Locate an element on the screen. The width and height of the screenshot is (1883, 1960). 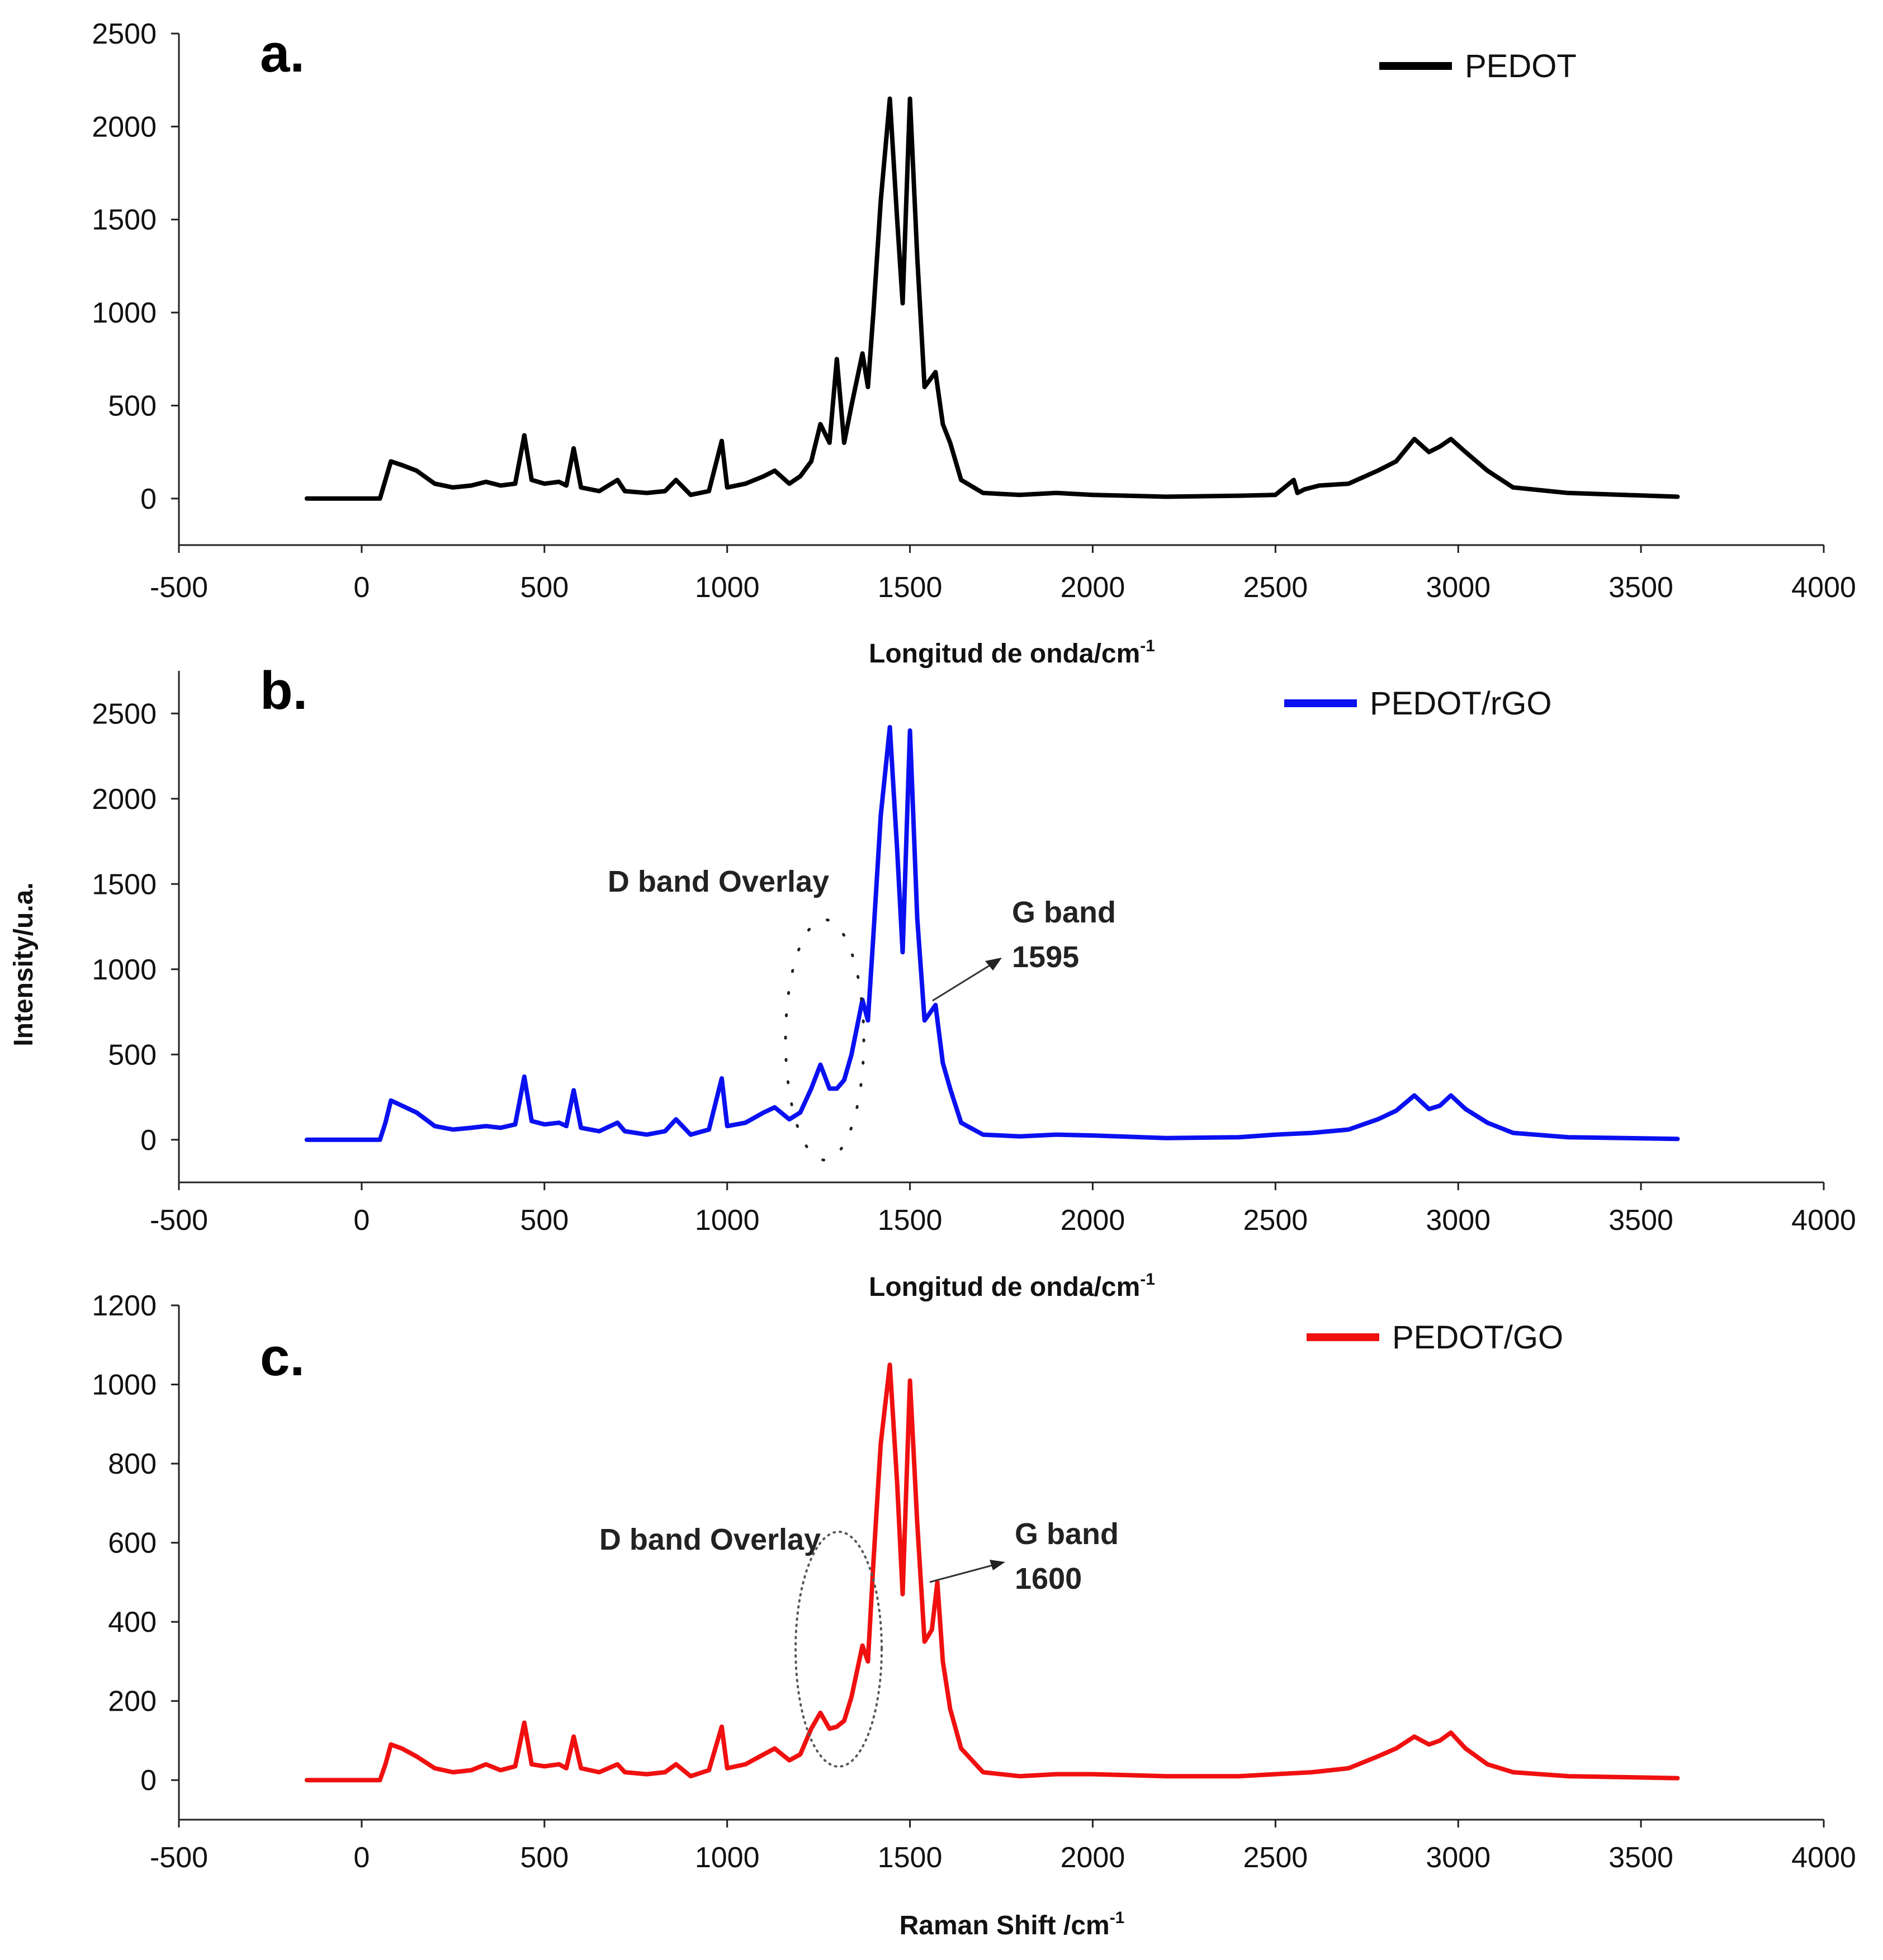
panel-c-x-axis-title-sup: -1 is located at coordinates (1117, 1918).